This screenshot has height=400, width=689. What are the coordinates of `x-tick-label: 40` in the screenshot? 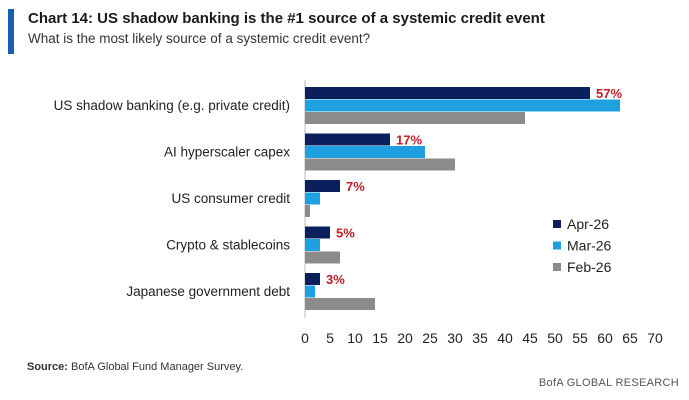 It's located at (505, 338).